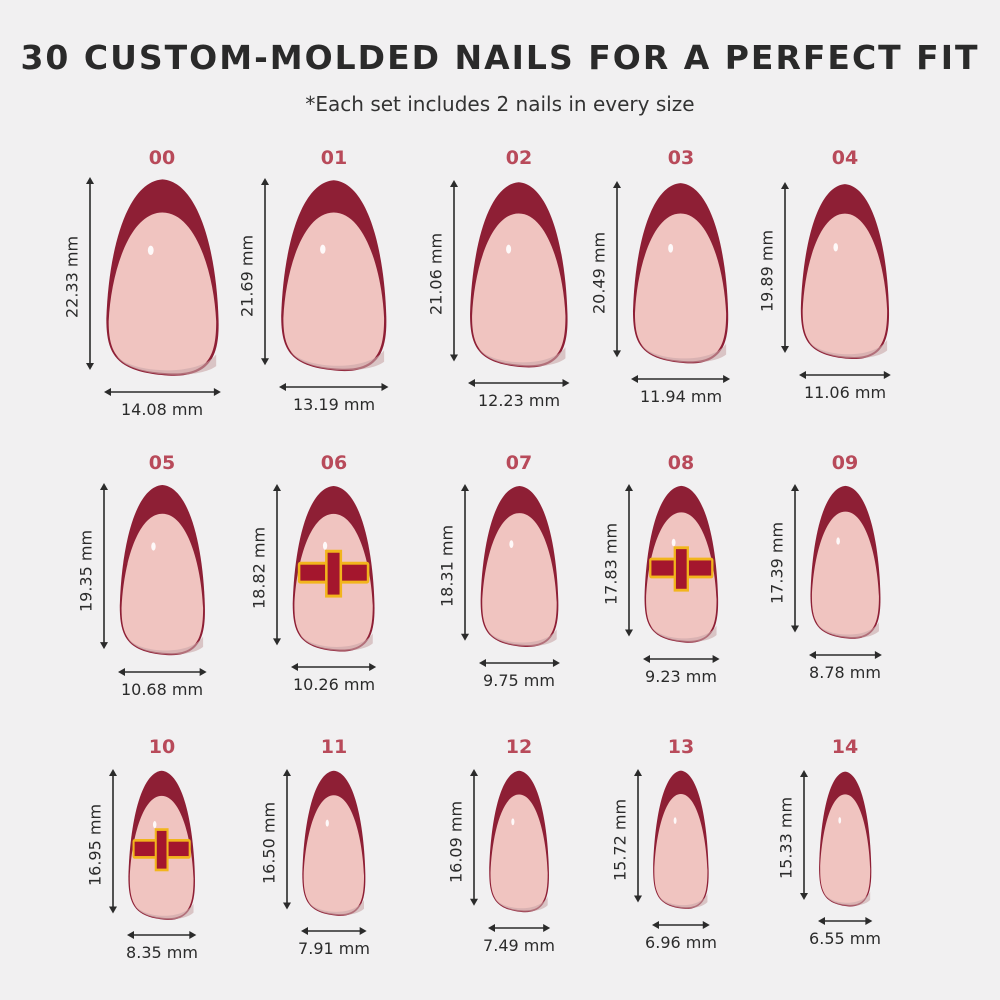 This screenshot has width=1000, height=1000. Describe the element at coordinates (681, 397) in the screenshot. I see `width-label: 11.94 mm` at that location.